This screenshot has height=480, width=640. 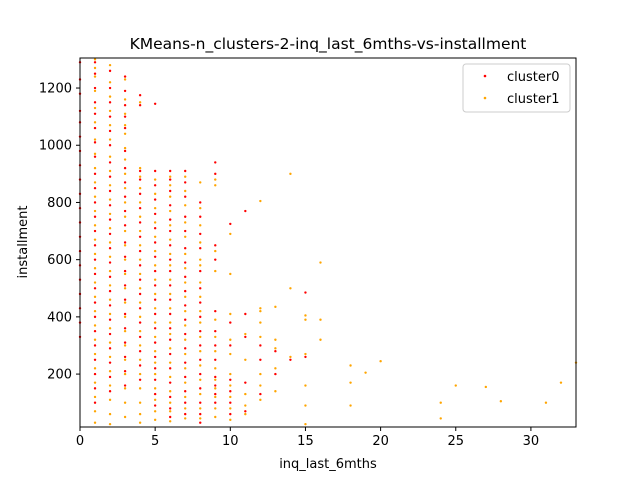 What do you see at coordinates (328, 464) in the screenshot?
I see `x-axis-label: inq_last_6mths` at bounding box center [328, 464].